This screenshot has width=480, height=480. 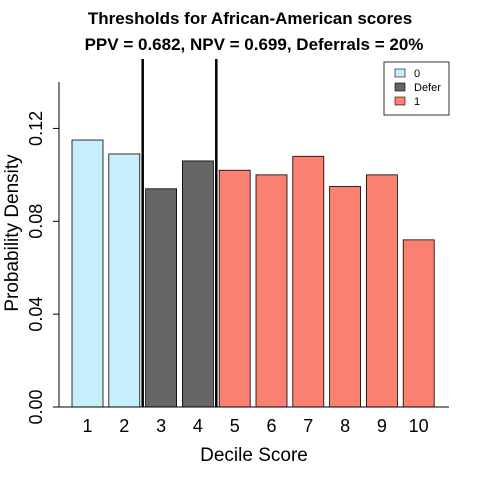 I want to click on x-tick-label: 5, so click(x=235, y=426).